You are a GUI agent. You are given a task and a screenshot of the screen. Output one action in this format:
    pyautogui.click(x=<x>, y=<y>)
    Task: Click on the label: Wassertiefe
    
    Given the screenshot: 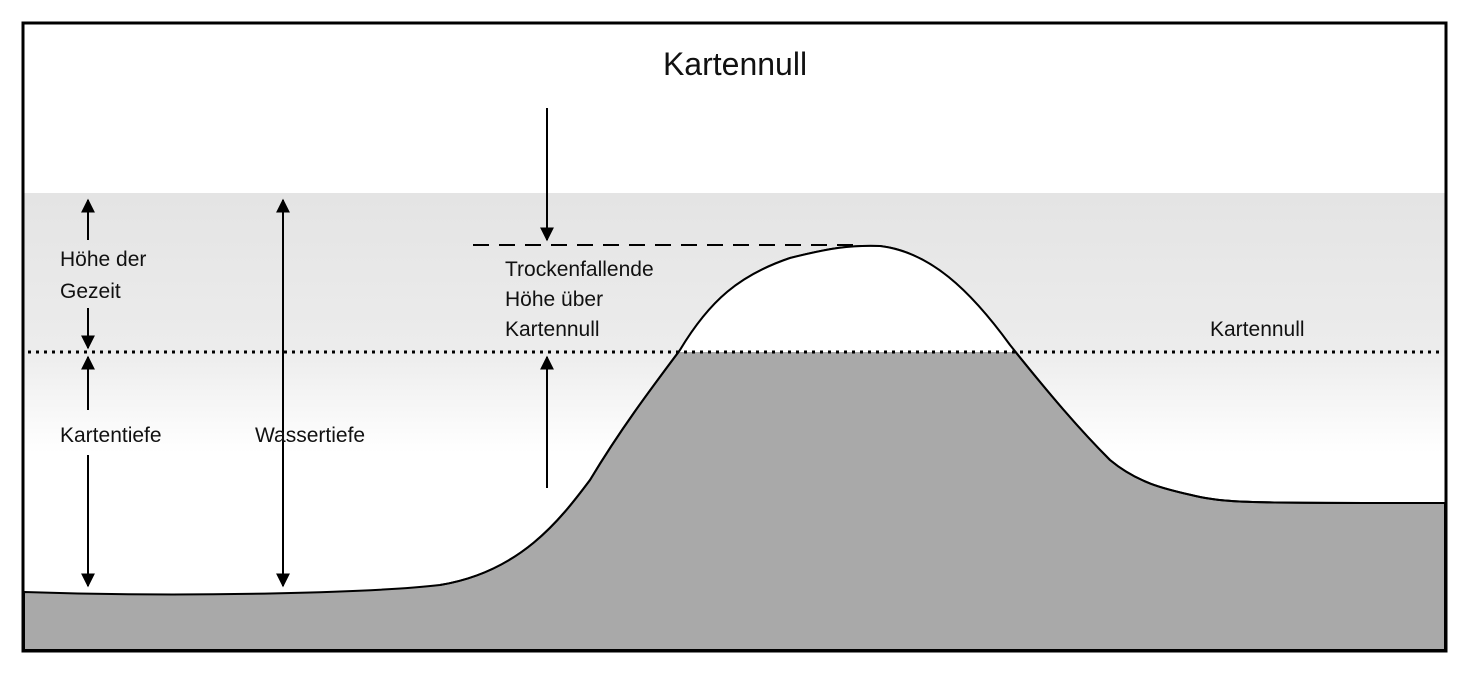 What is the action you would take?
    pyautogui.click(x=310, y=435)
    